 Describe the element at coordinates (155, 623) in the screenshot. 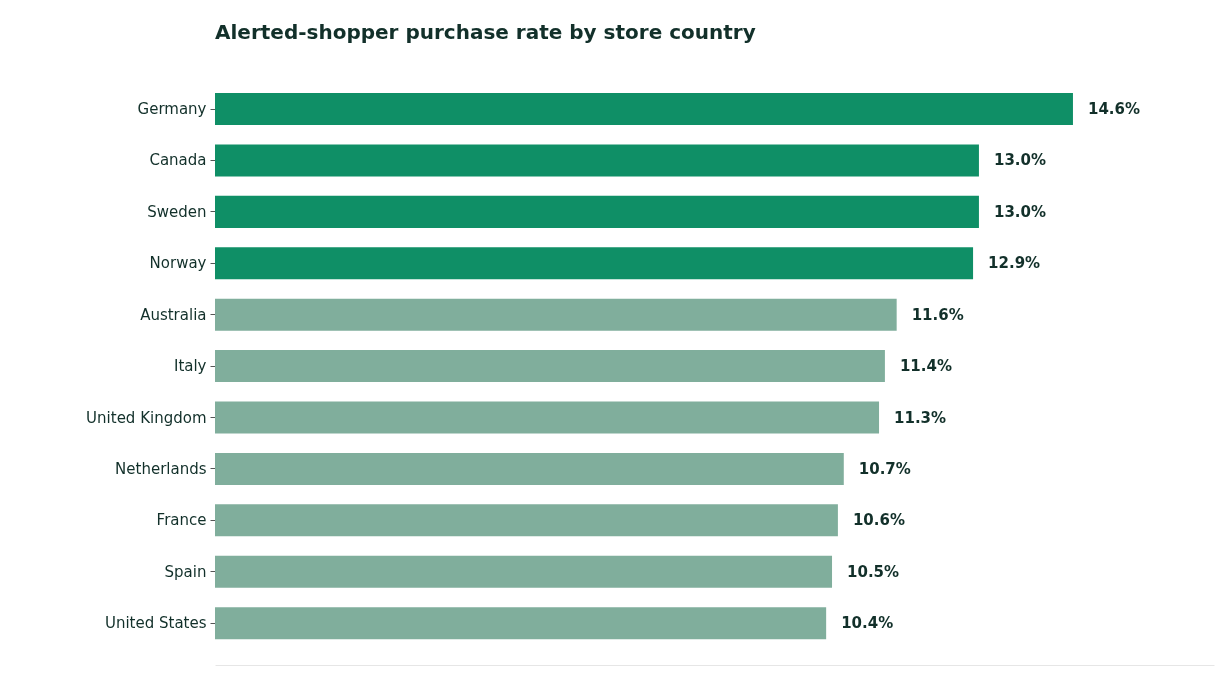

I see `y-tick-label: United States` at that location.